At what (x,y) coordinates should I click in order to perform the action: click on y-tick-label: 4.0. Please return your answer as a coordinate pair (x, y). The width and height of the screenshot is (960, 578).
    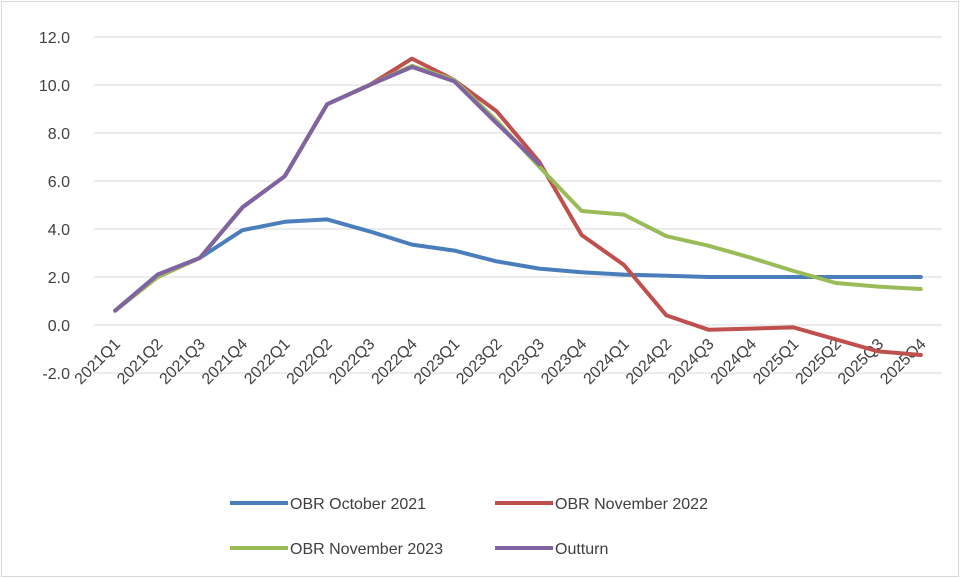
    Looking at the image, I should click on (59, 230).